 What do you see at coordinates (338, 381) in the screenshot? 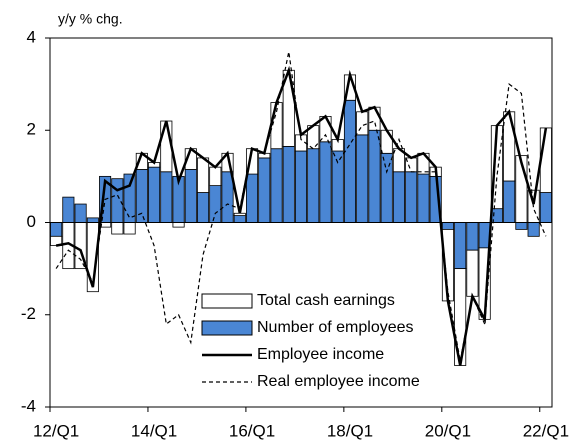
I see `legend-label: Real employee income` at bounding box center [338, 381].